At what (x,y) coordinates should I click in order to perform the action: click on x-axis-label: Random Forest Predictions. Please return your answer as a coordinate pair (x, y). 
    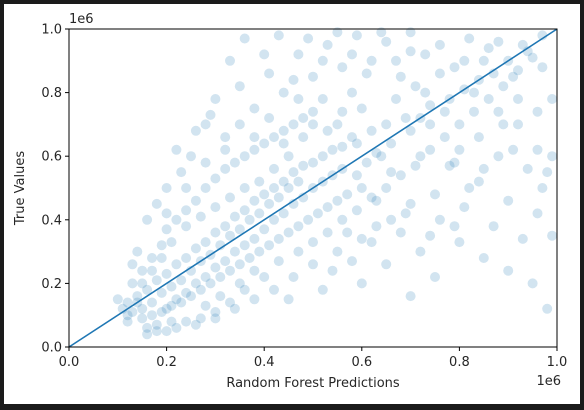
    Looking at the image, I should click on (313, 383).